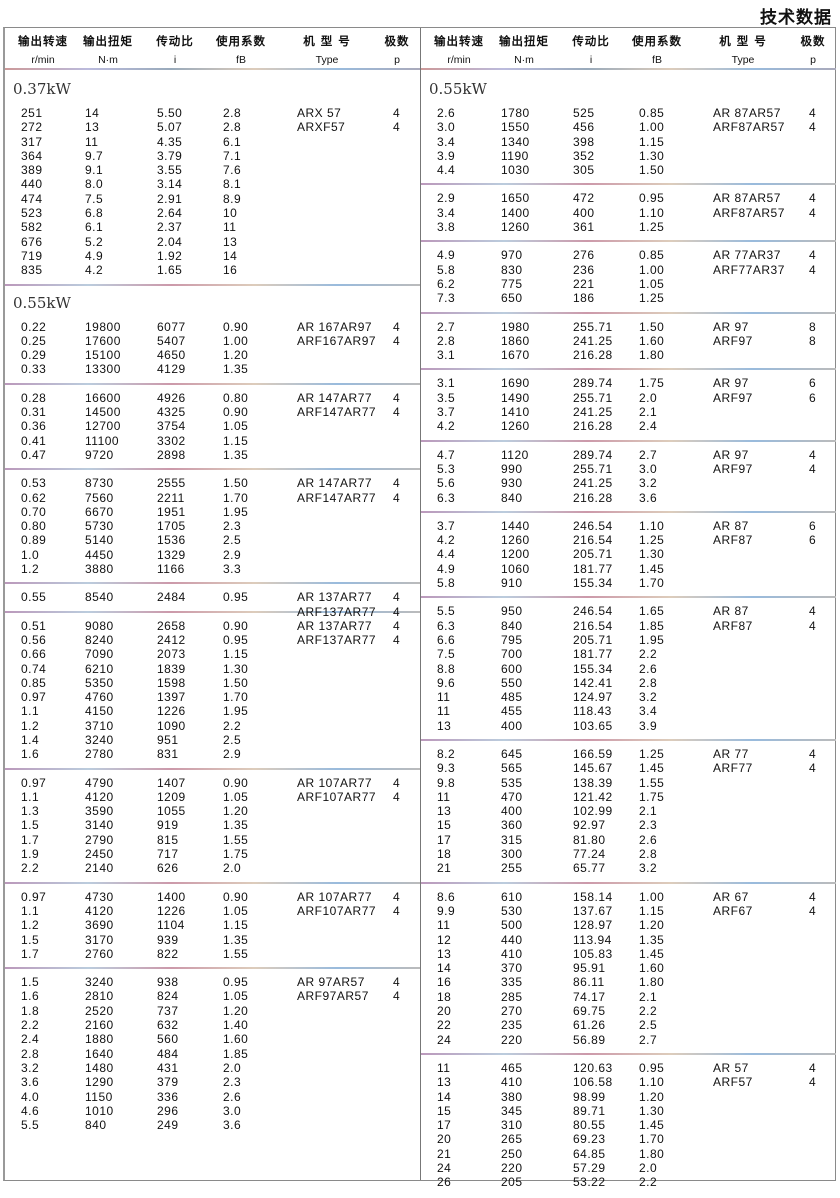 The image size is (840, 1198). Describe the element at coordinates (94, 184) in the screenshot. I see `cell-output-torque: 8.0` at that location.